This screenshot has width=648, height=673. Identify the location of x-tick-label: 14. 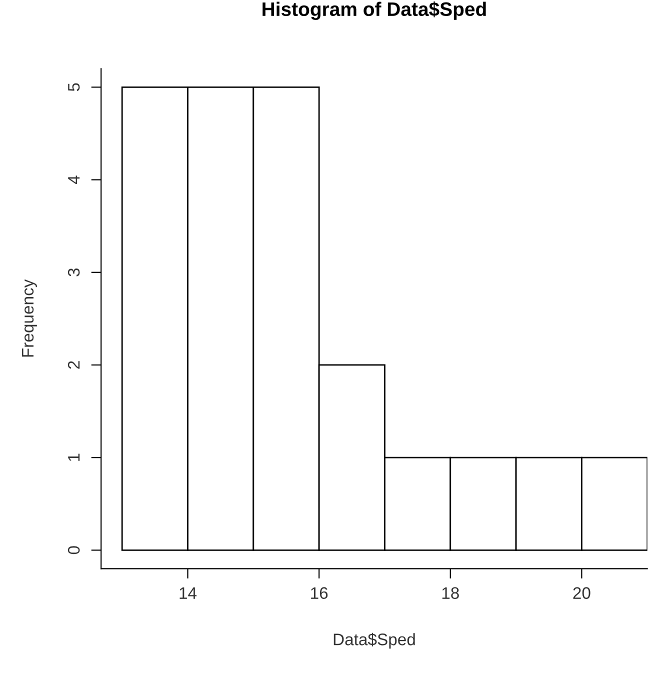
(188, 593).